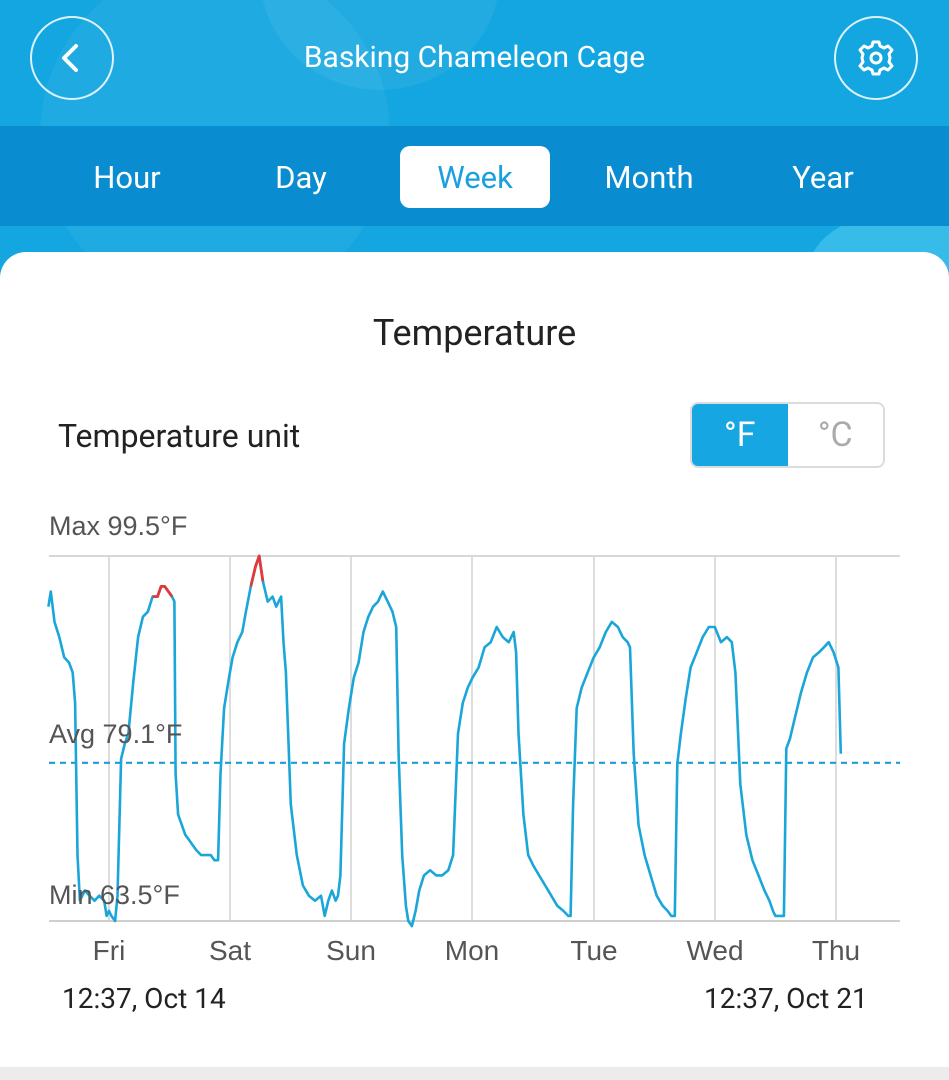 The width and height of the screenshot is (949, 1080). Describe the element at coordinates (836, 950) in the screenshot. I see `x-tick-label: Thu` at that location.